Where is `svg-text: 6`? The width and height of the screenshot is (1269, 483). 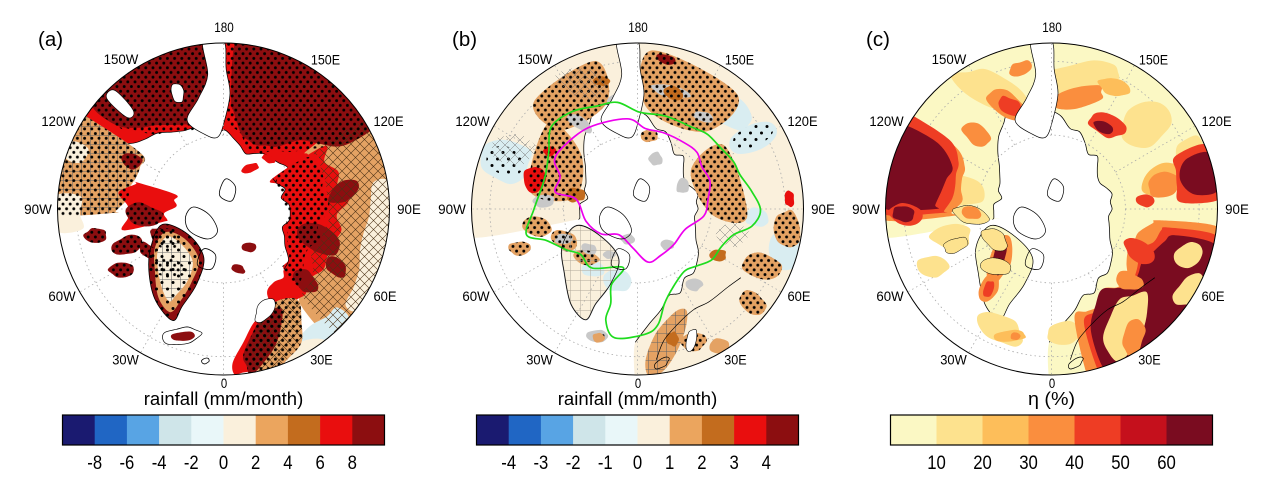
svg-text: 6 is located at coordinates (319, 463).